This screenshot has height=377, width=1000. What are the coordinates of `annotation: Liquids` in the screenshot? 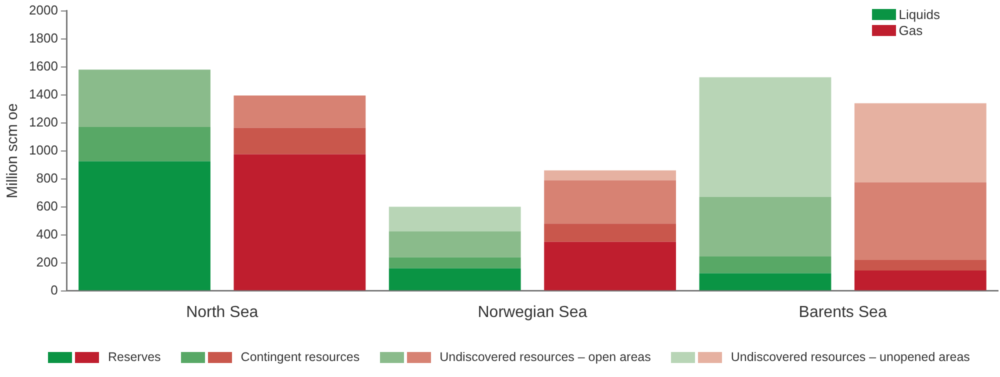 It's located at (919, 14).